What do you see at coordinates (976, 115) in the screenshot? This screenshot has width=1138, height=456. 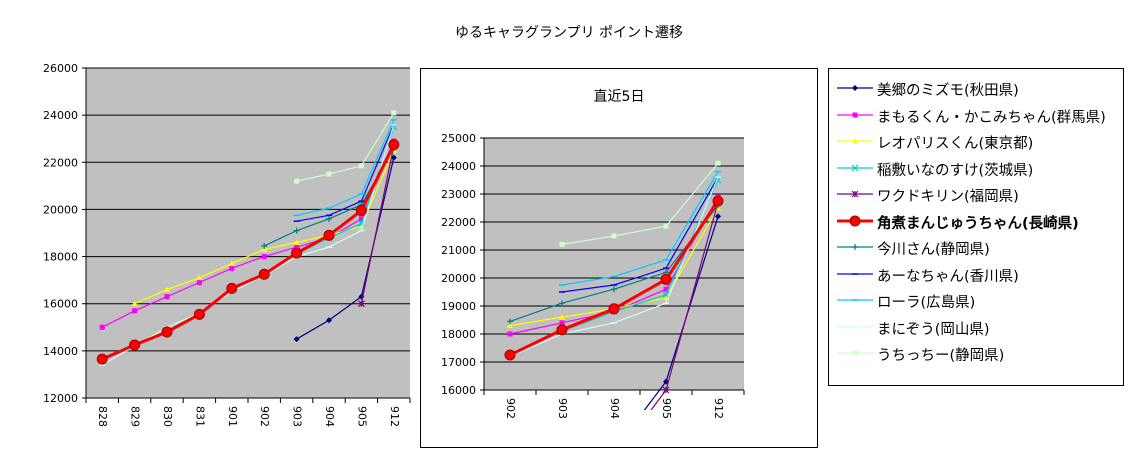 I see `legend-item: まもるくん・かこみちゃん(群馬県)` at bounding box center [976, 115].